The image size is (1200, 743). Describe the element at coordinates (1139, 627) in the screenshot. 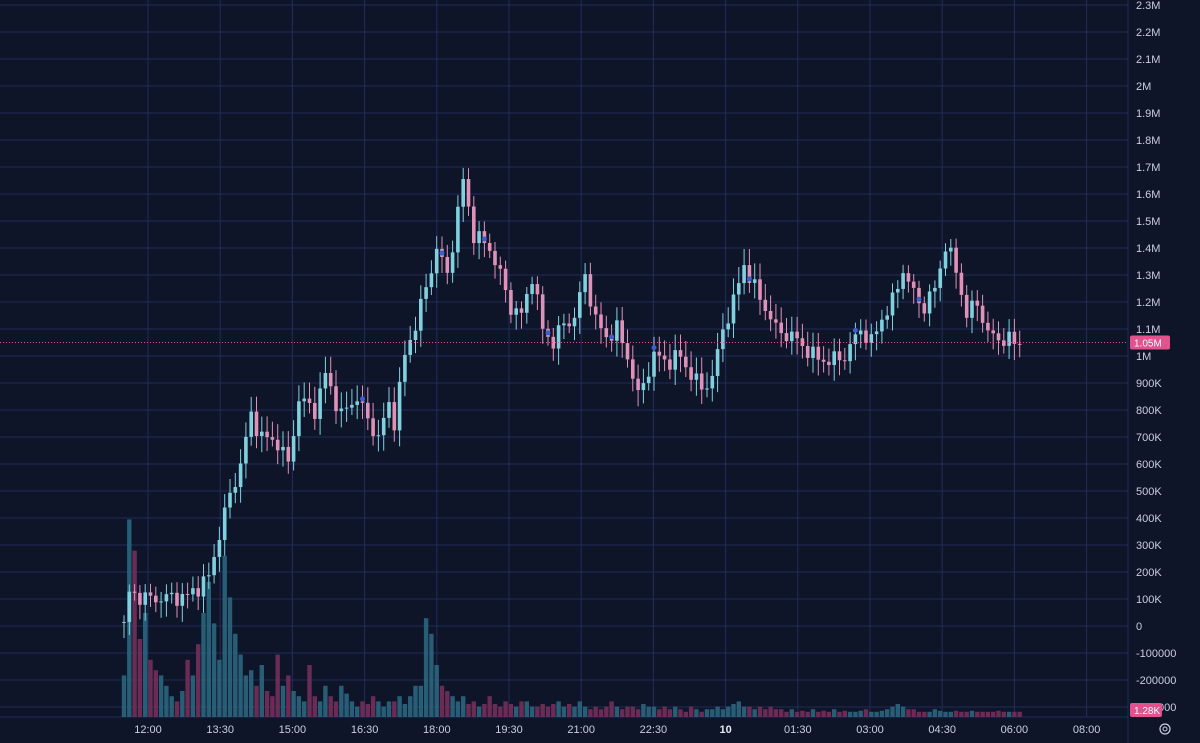

I see `y-tick-label: 0` at that location.